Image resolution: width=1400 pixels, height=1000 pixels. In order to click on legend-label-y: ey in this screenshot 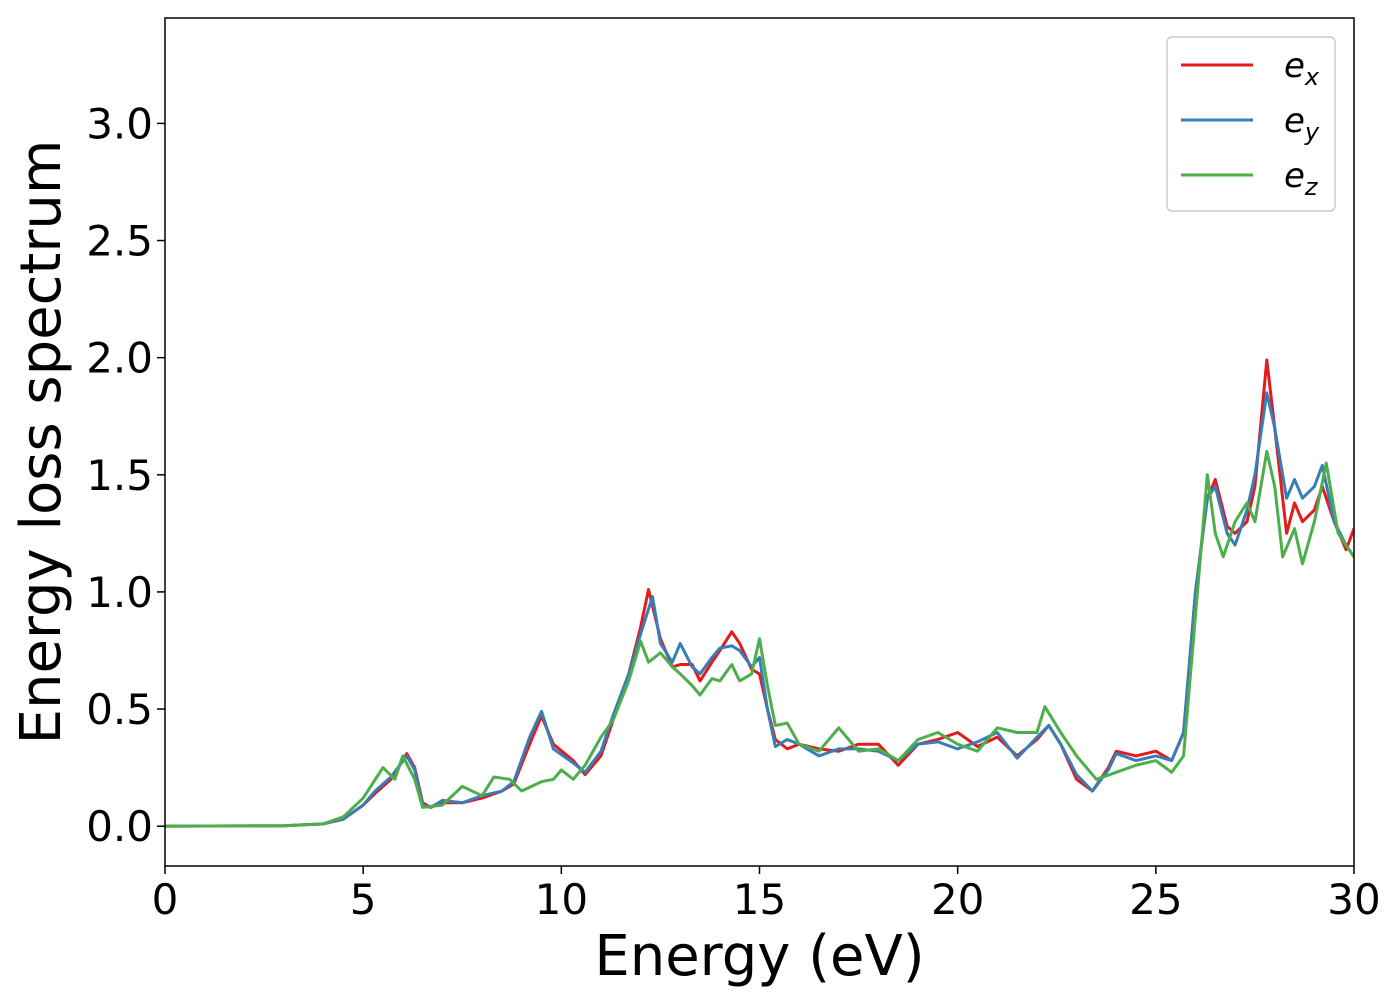, I will do `click(1302, 123)`.